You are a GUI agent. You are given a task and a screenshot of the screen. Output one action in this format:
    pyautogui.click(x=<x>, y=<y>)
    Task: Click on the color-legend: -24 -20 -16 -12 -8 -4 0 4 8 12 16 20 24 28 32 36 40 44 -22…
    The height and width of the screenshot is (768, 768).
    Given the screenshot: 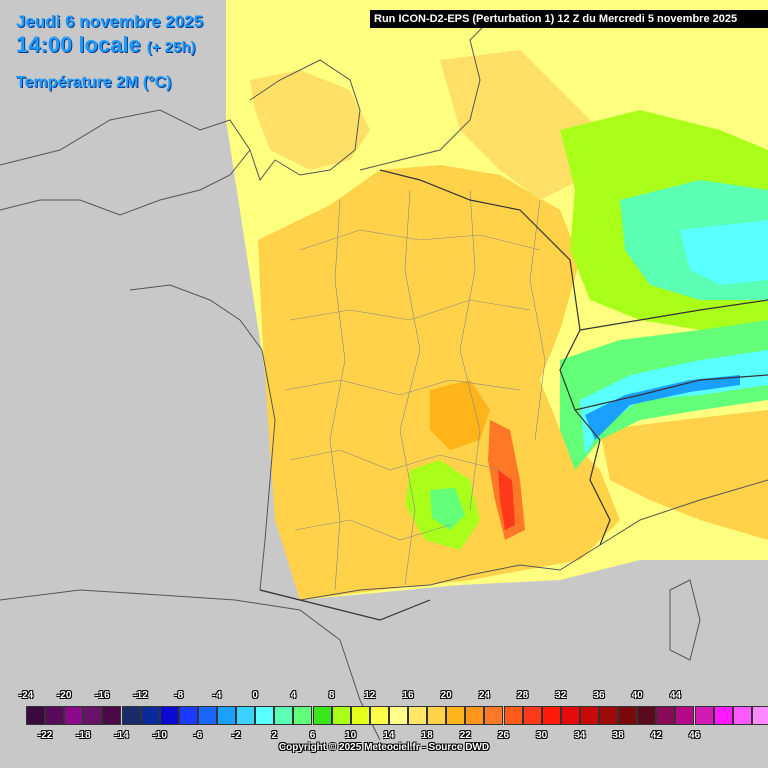 What is the action you would take?
    pyautogui.click(x=384, y=727)
    